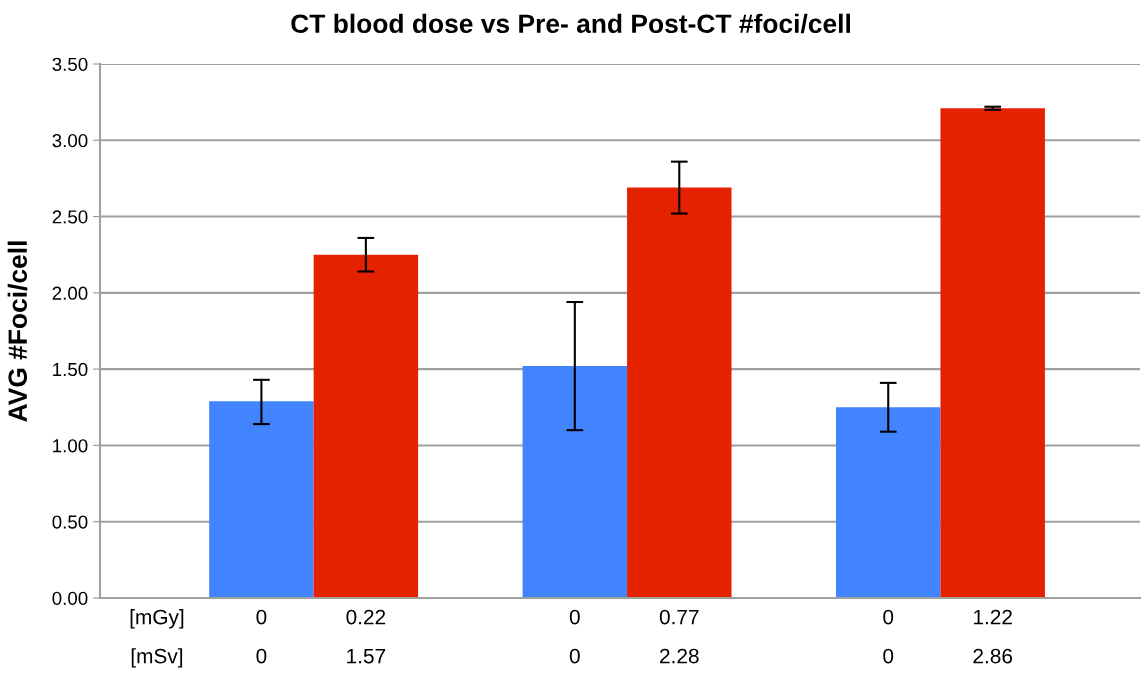 The height and width of the screenshot is (679, 1142). What do you see at coordinates (679, 636) in the screenshot?
I see `x-tick-label: 0.77 2.28` at bounding box center [679, 636].